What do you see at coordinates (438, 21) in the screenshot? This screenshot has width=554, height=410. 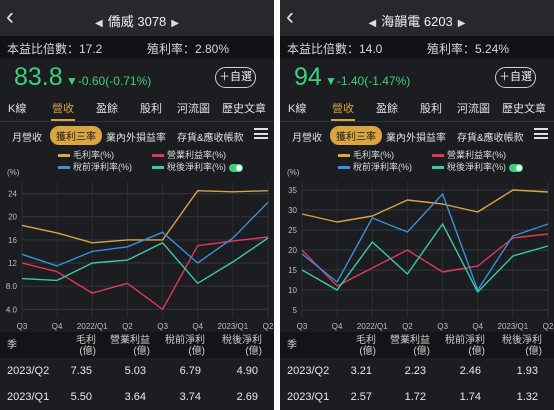 I see `stock-code: 6203` at bounding box center [438, 21].